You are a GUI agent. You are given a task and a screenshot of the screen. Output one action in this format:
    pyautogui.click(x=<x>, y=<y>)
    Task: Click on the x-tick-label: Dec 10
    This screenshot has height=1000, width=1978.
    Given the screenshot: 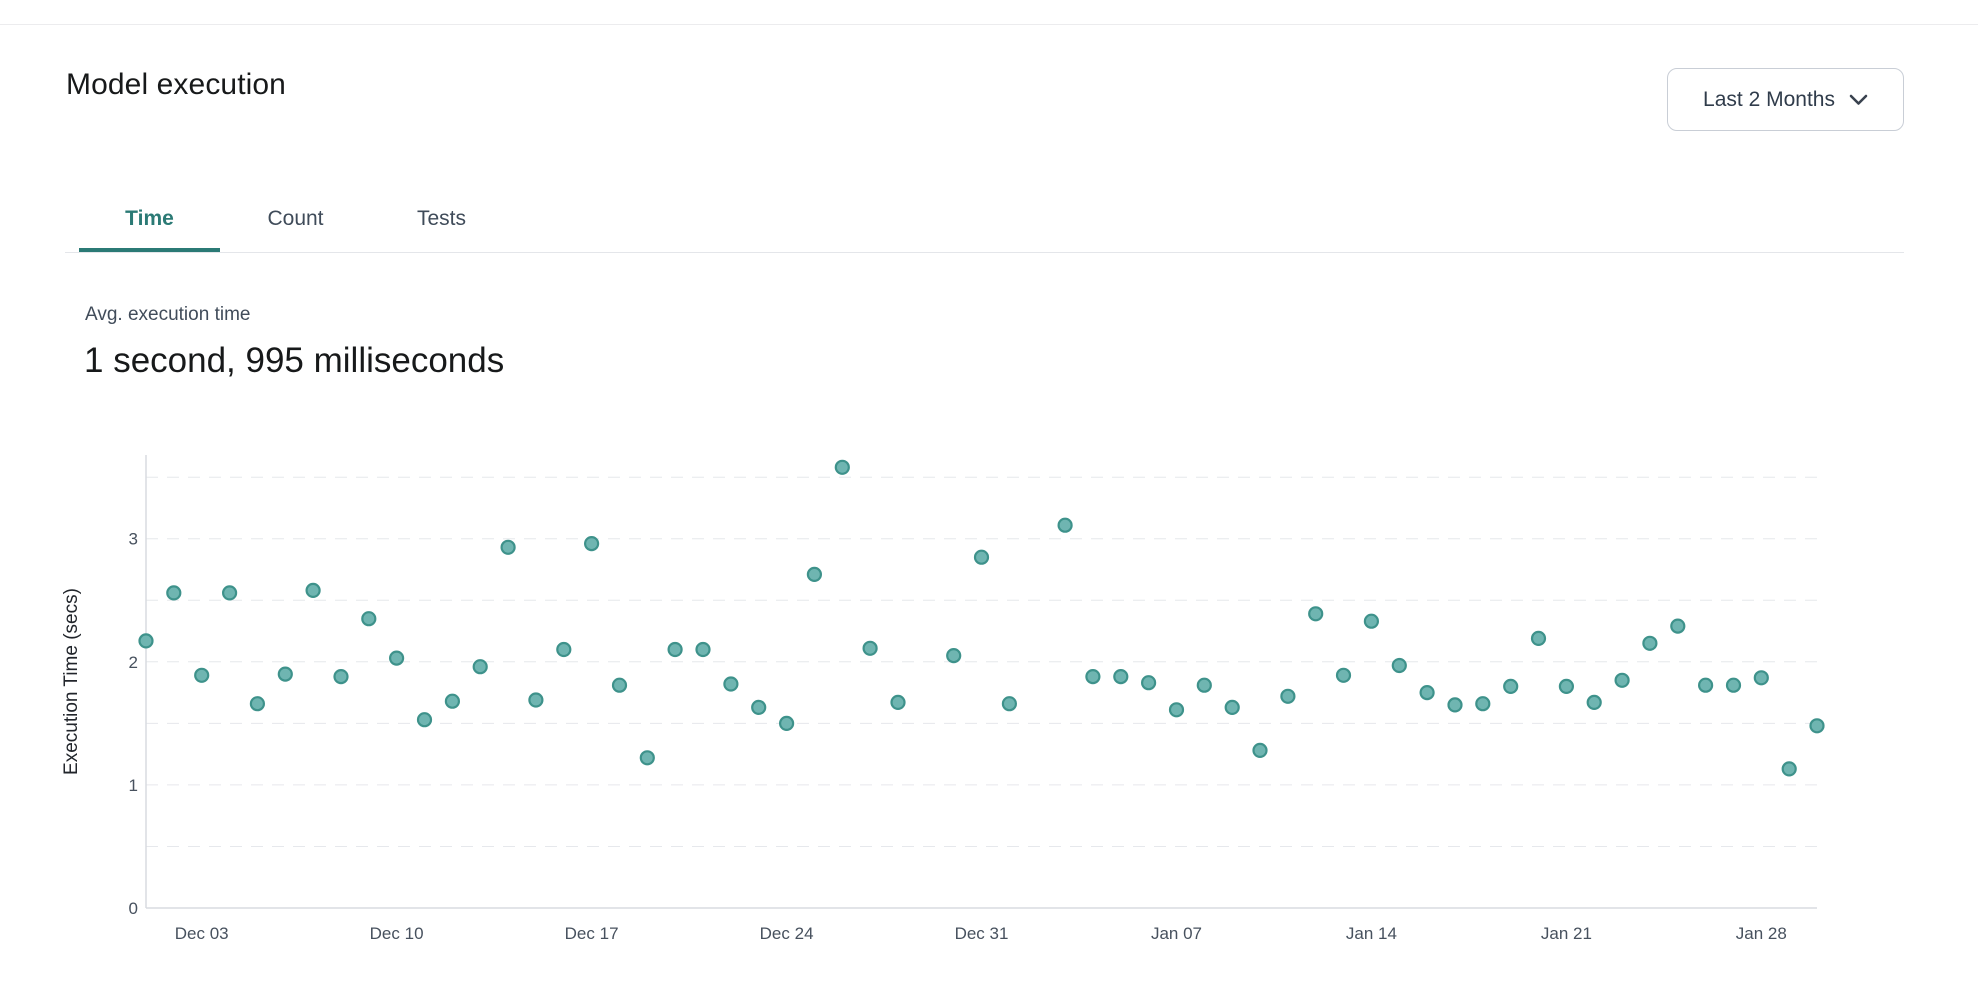 What is the action you would take?
    pyautogui.click(x=397, y=933)
    